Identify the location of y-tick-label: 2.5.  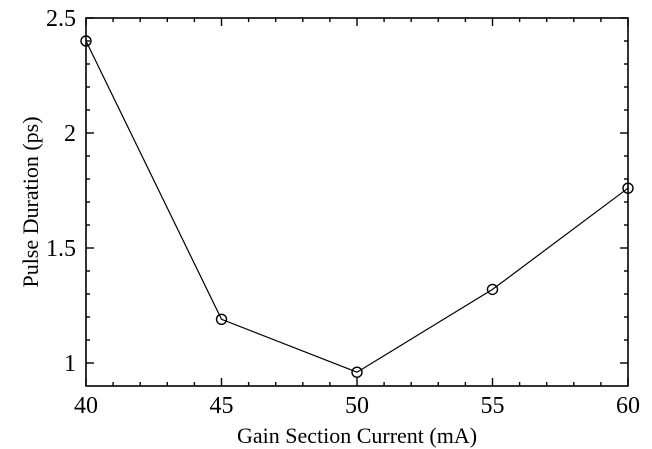
(61, 19).